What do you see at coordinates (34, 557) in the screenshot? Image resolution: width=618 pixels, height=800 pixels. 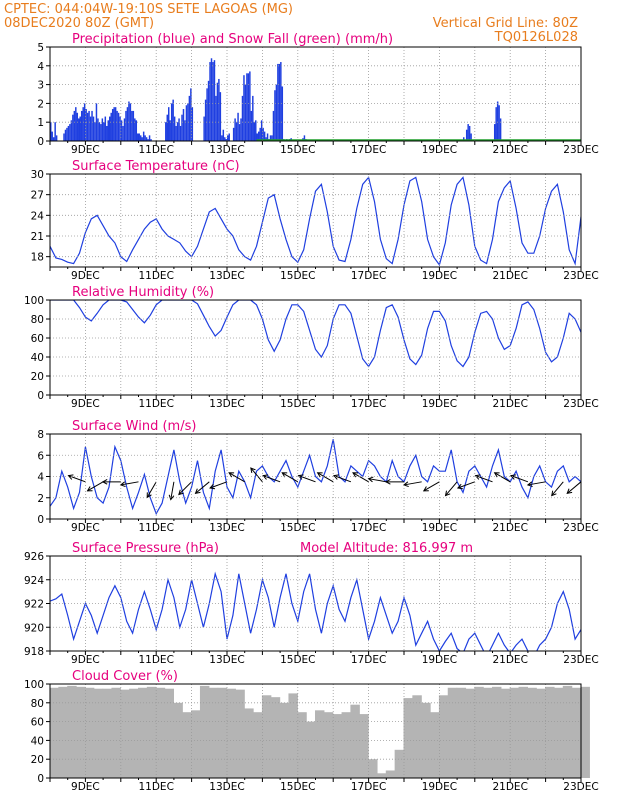 I see `y-tick-label: 926` at bounding box center [34, 557].